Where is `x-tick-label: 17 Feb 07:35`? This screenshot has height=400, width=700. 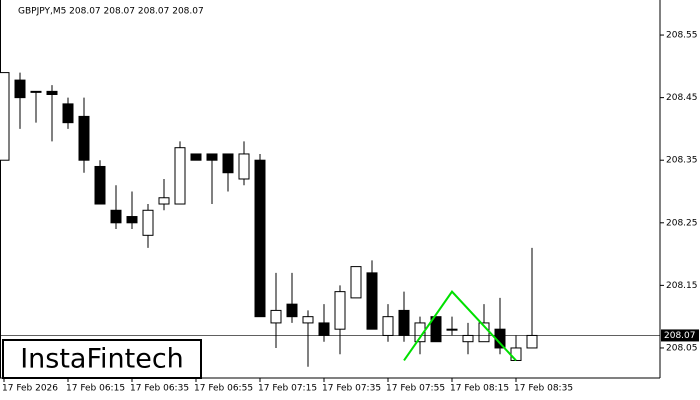
x-tick-label: 17 Feb 07:35 is located at coordinates (351, 389).